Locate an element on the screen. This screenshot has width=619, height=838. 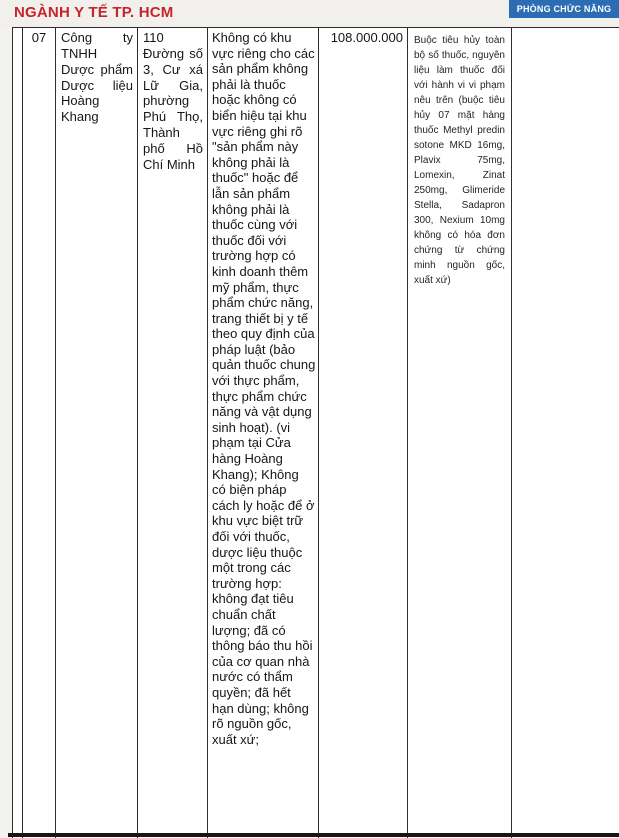
table-bottom-border is located at coordinates (313, 835).